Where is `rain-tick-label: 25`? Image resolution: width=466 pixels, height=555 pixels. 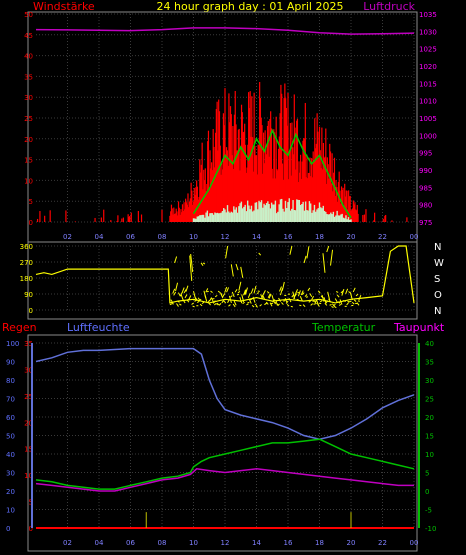
rain-tick-label: 25 is located at coordinates (28, 397).